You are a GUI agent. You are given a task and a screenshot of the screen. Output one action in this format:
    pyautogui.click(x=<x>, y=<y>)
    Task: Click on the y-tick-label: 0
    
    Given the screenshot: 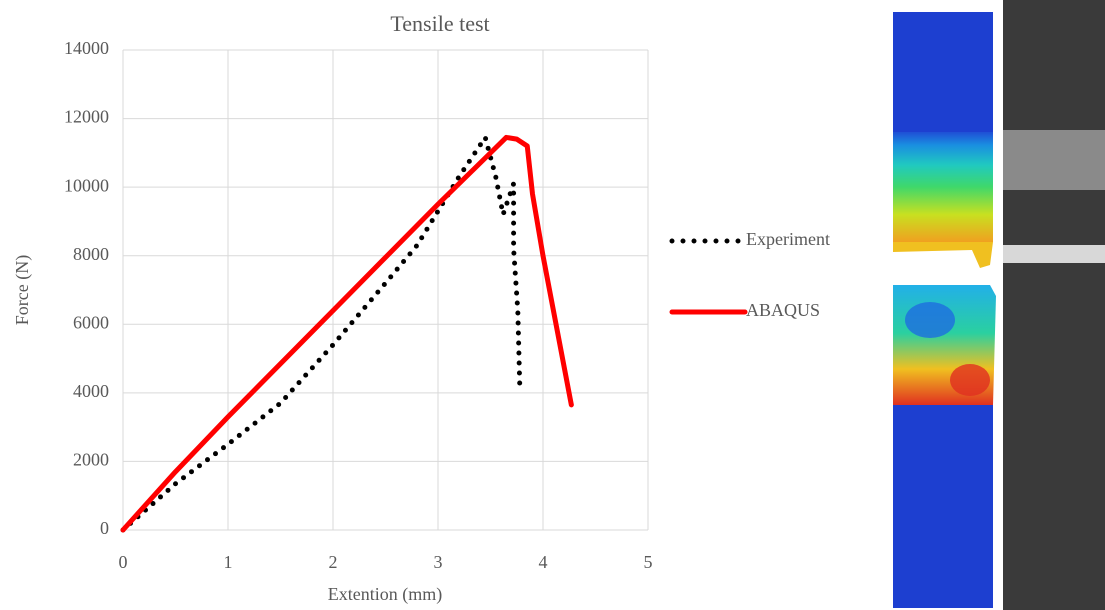 What is the action you would take?
    pyautogui.click(x=104, y=528)
    